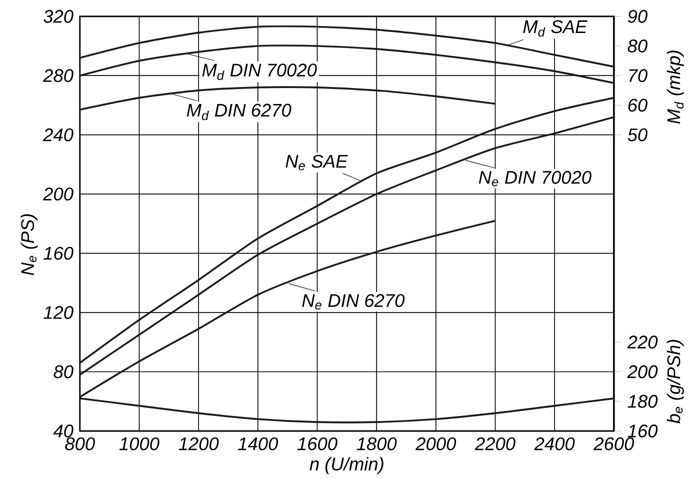 This screenshot has height=479, width=699. I want to click on y-tick-label: 320, so click(58, 16).